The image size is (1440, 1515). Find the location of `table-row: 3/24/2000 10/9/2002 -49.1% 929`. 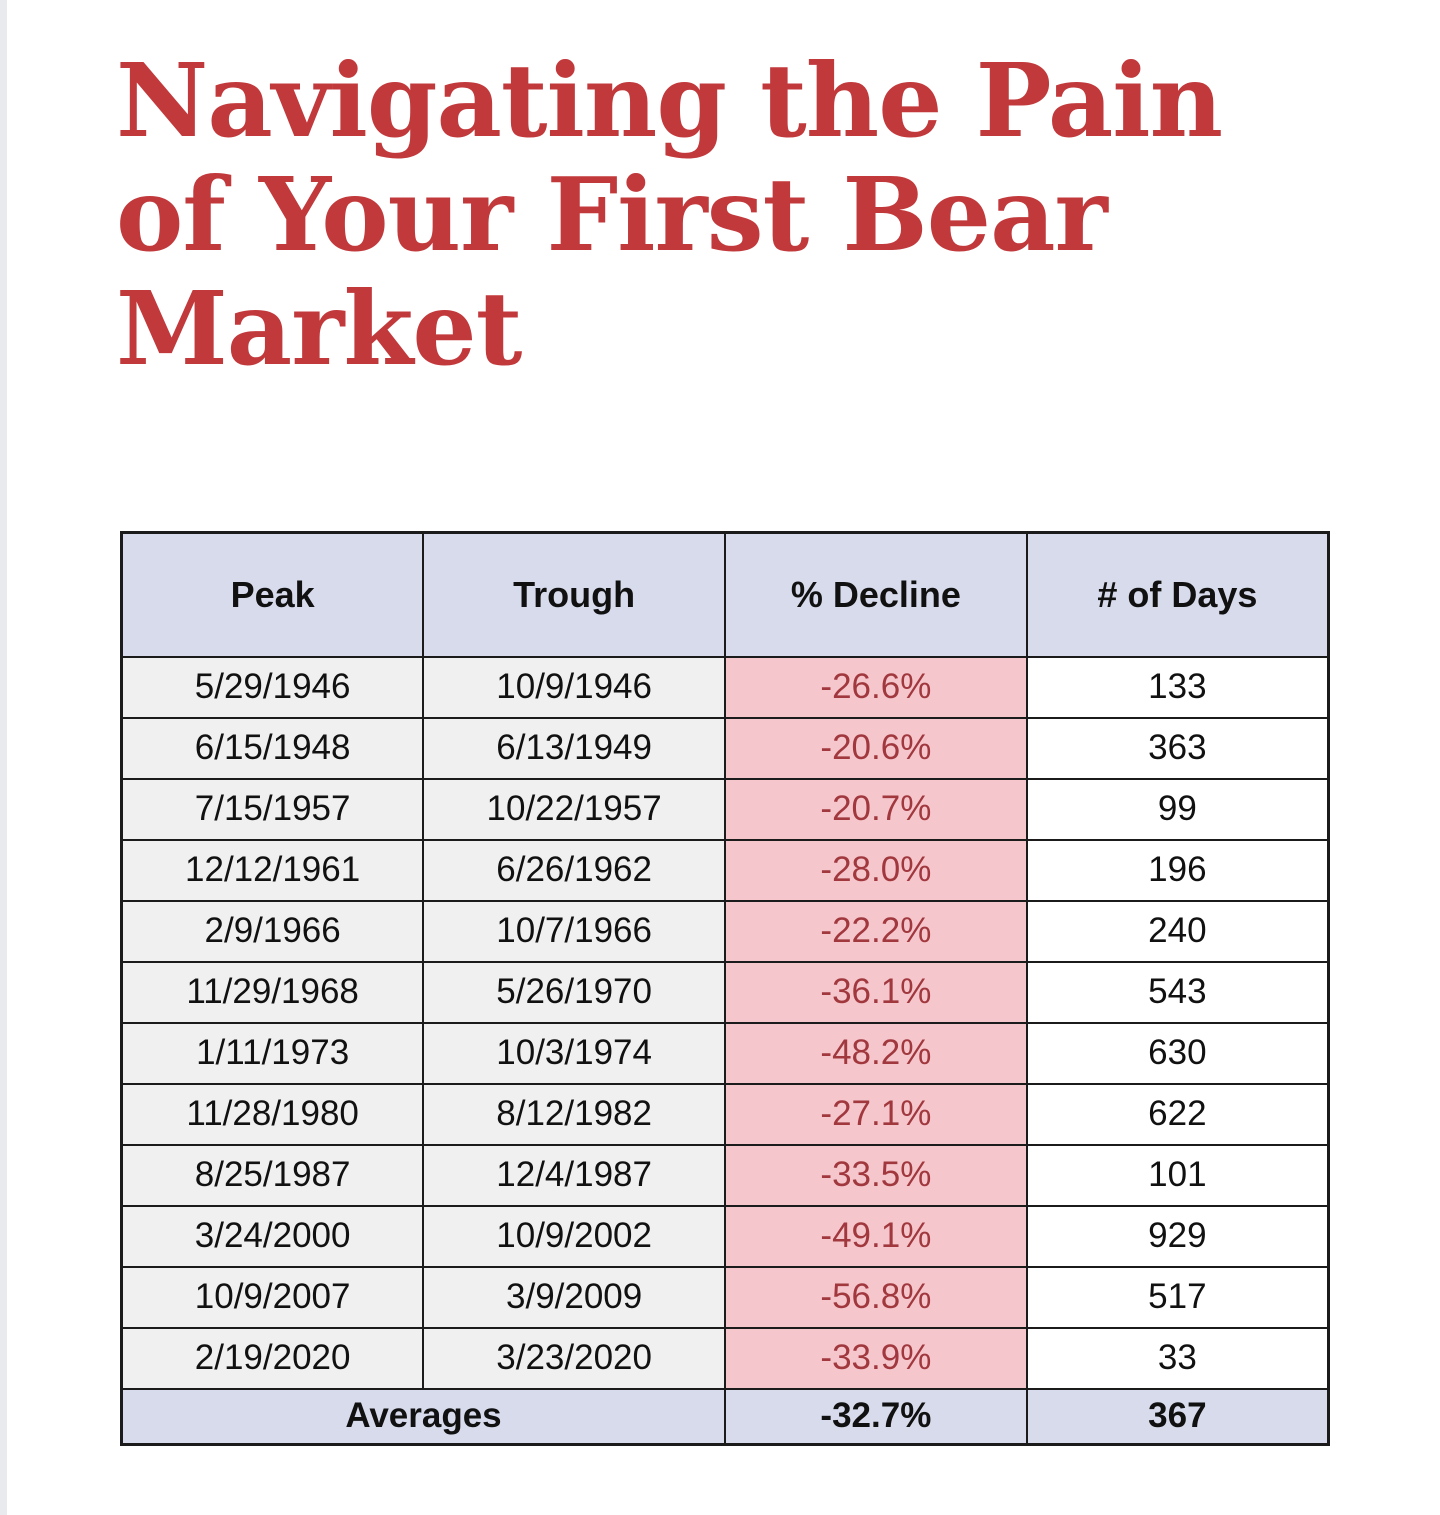

table-row: 3/24/2000 10/9/2002 -49.1% 929 is located at coordinates (725, 1236).